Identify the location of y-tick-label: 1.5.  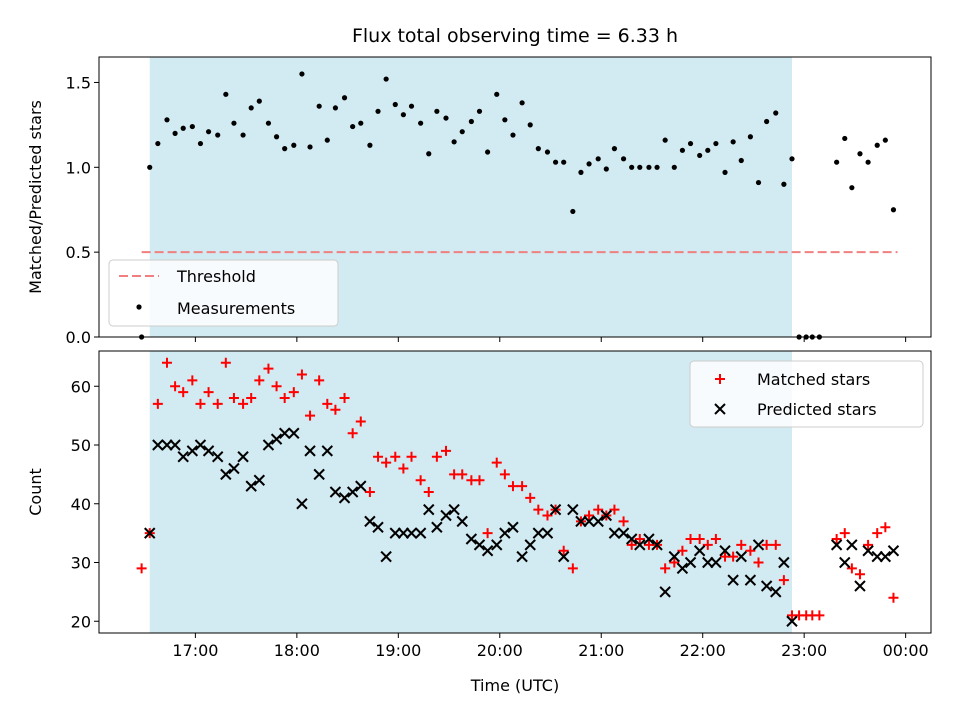
(78, 82).